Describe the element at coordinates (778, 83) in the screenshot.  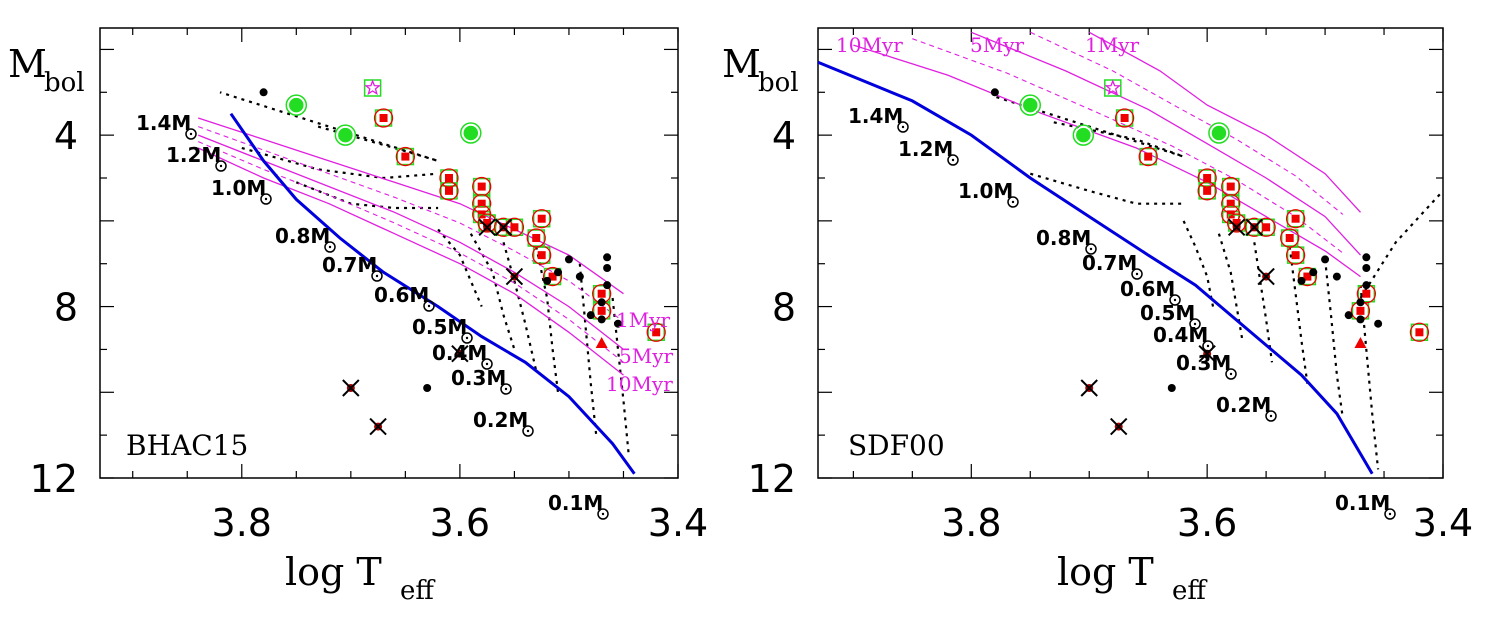
I see `y-axis-label-subscript: bol` at that location.